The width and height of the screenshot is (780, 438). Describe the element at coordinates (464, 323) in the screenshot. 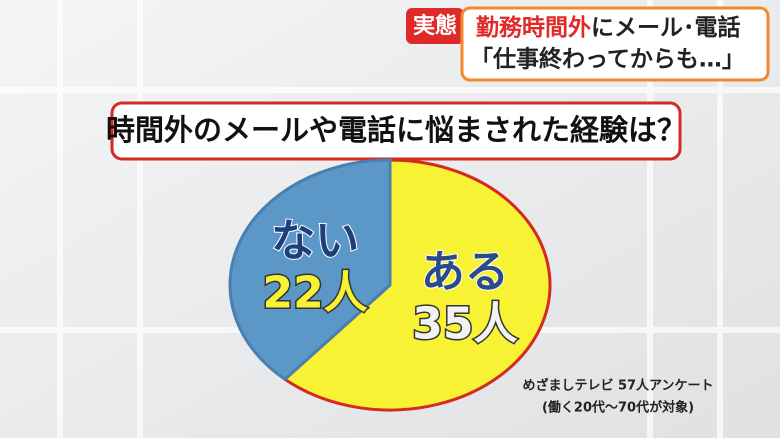

I see `slice-value: 35人` at that location.